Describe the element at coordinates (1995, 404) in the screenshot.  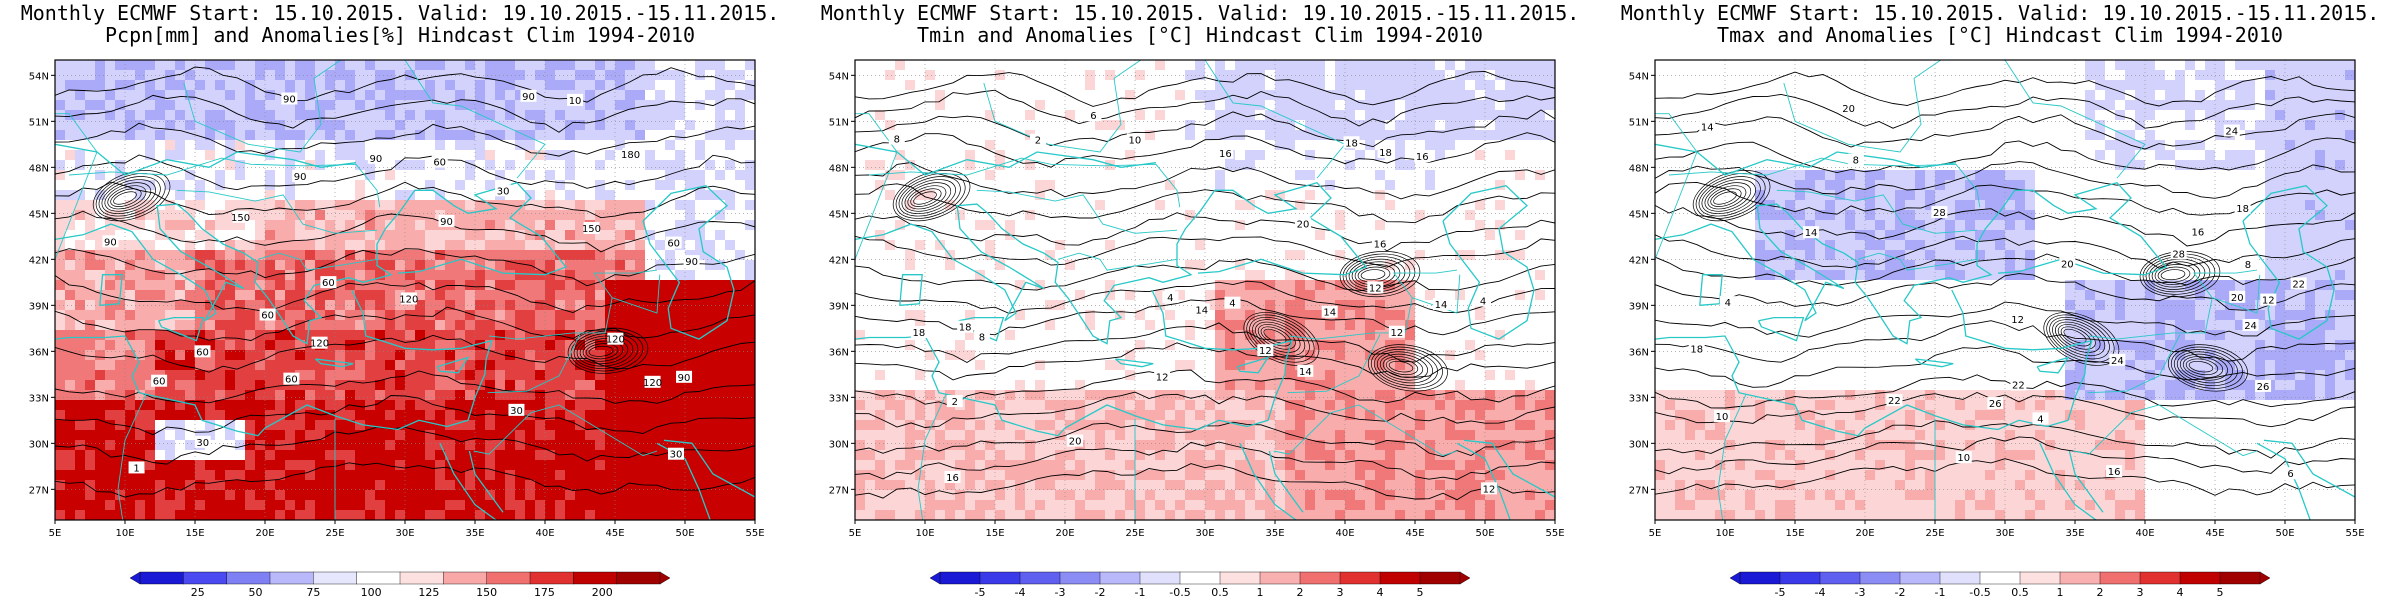
I see `contour-label: 26` at that location.